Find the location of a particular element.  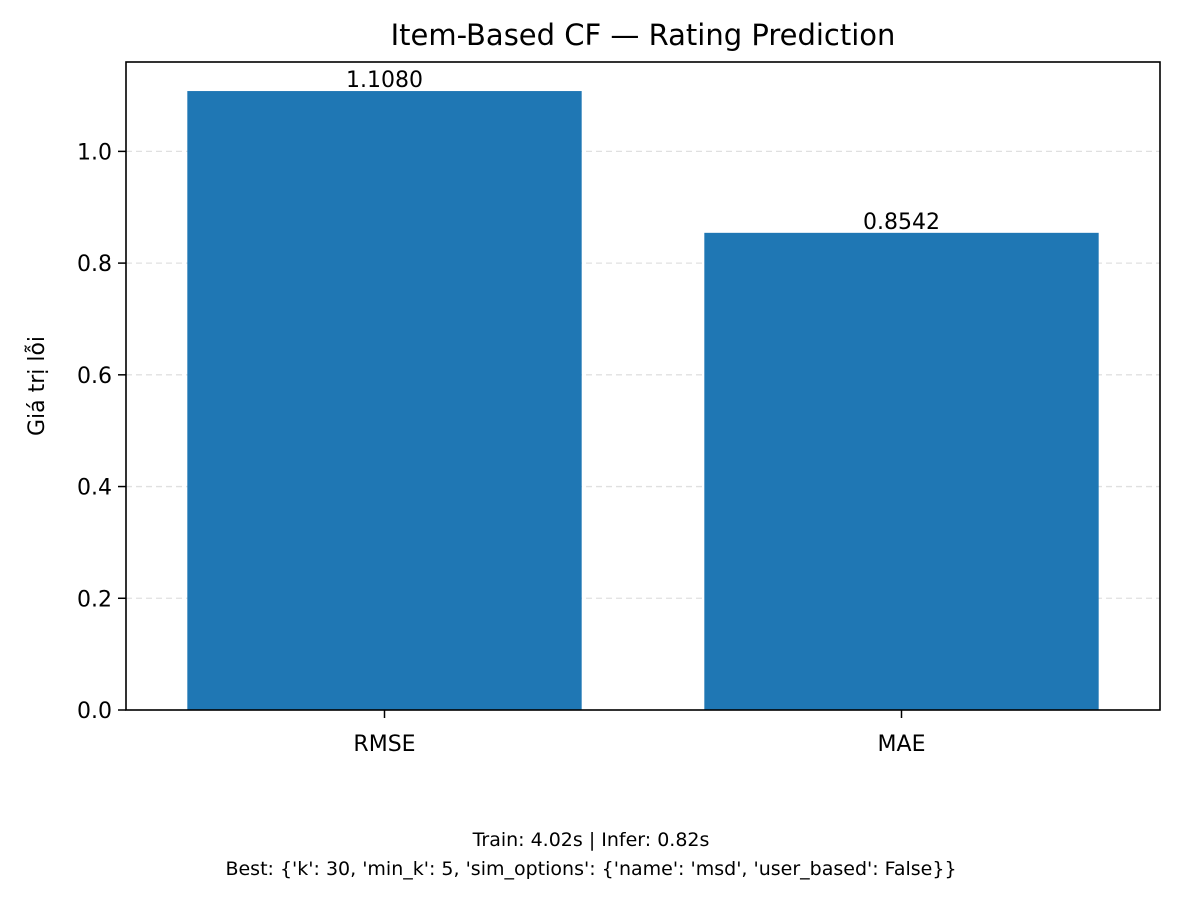

footnote-timing: Train: 4.02s | Infer: 0.82s is located at coordinates (591, 840).